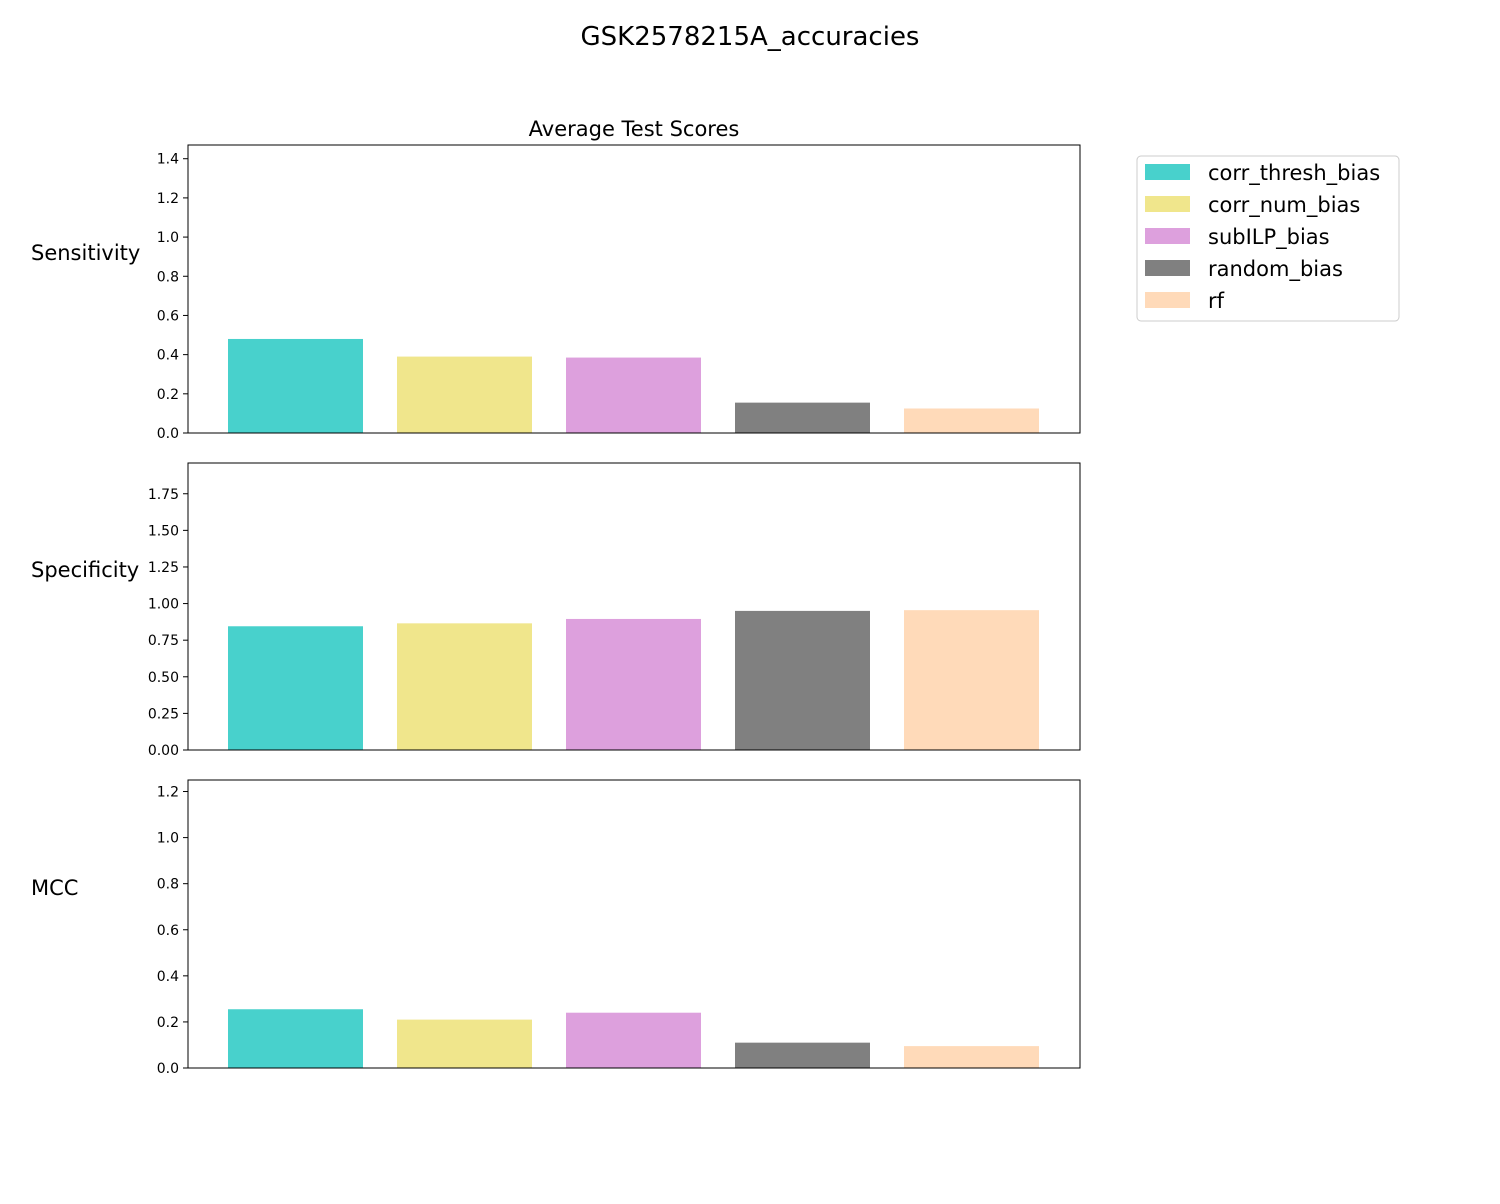 The image size is (1500, 1204). I want to click on legend-frame, so click(1268, 238).